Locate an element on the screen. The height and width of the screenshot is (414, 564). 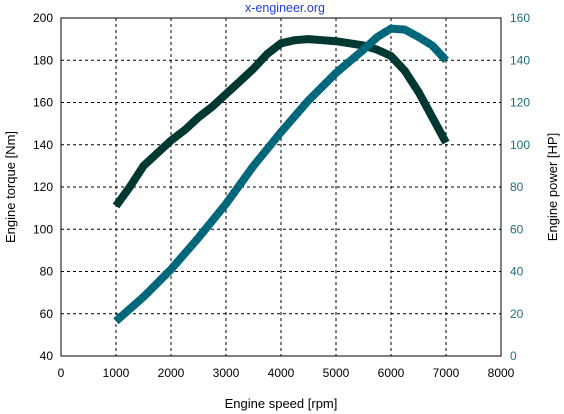
x-axis-title: Engine speed [rpm] is located at coordinates (281, 403).